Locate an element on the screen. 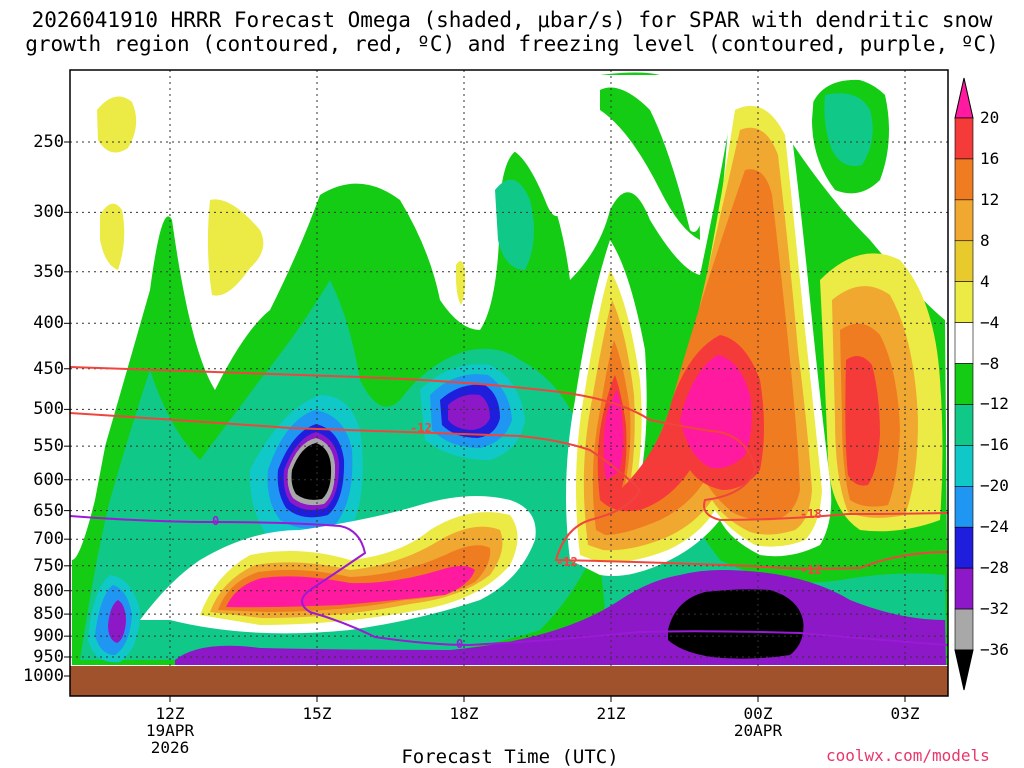  colorbar-top-arrow is located at coordinates (964, 98).